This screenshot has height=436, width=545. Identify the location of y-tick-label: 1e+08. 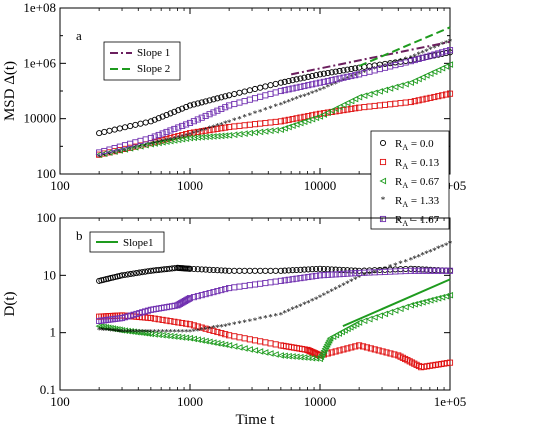
(39, 7).